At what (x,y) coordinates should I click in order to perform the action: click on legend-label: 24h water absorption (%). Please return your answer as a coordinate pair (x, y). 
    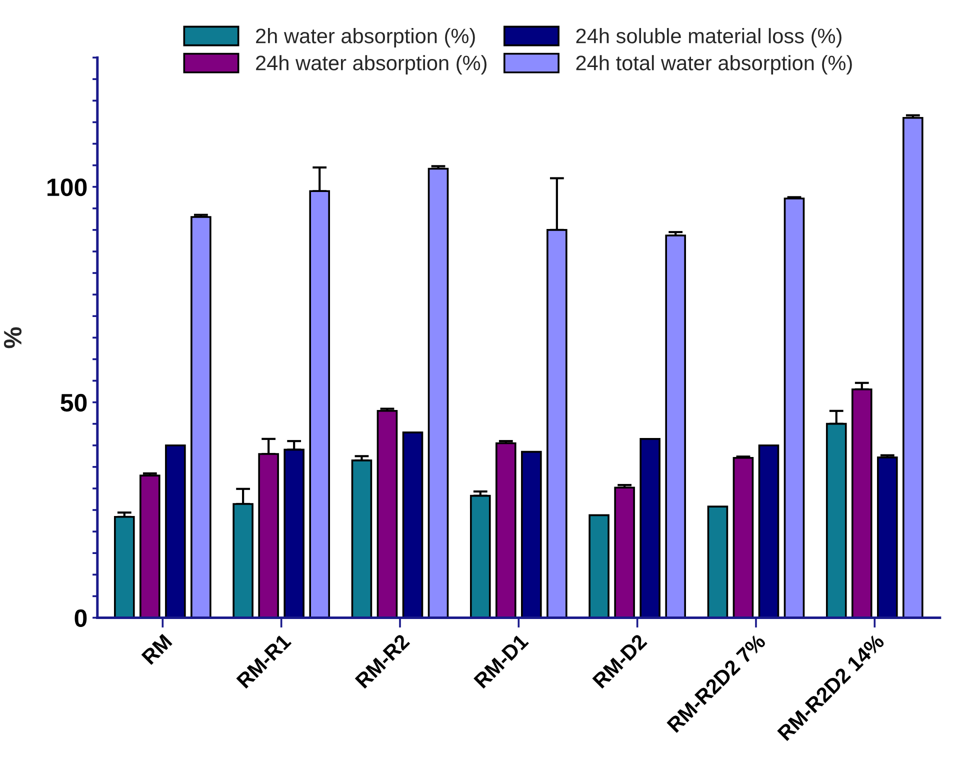
    Looking at the image, I should click on (371, 65).